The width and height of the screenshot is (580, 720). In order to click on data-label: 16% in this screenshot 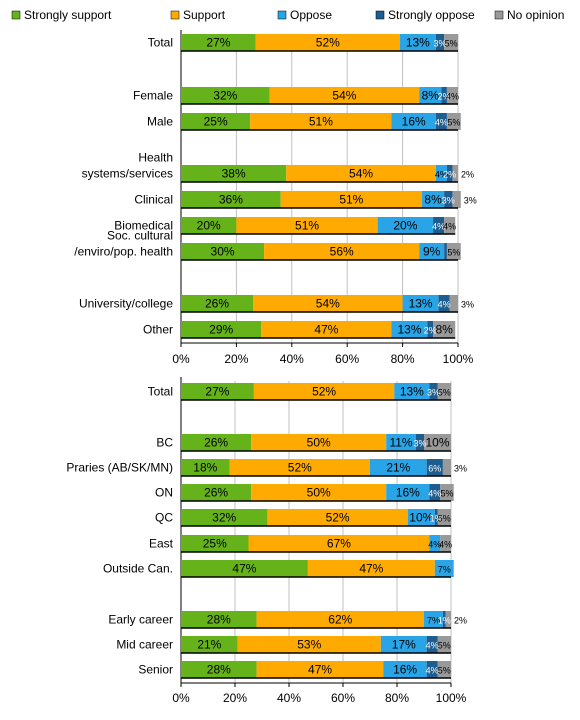, I will do `click(408, 493)`.